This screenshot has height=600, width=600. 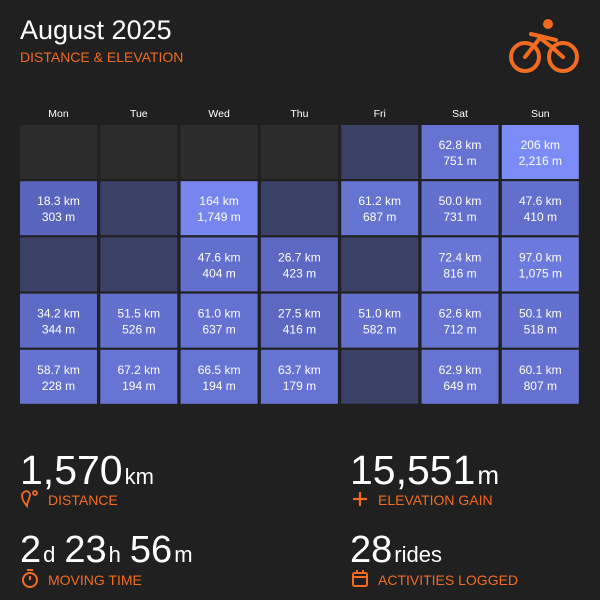 I want to click on stat-unit: d, so click(x=49, y=554).